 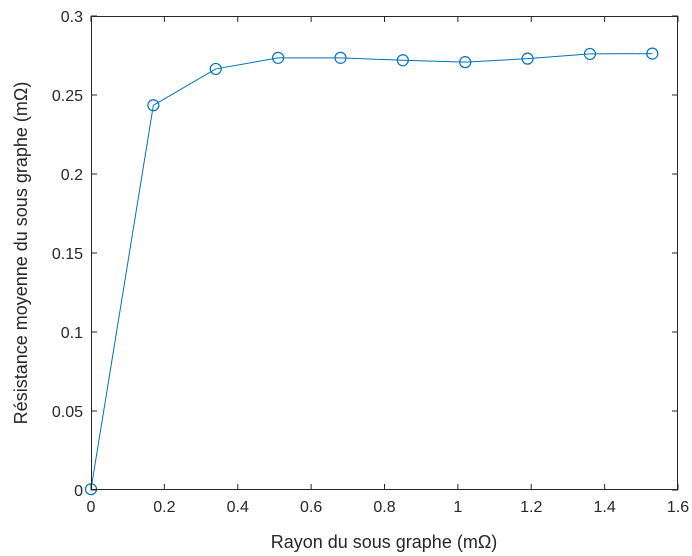 What do you see at coordinates (457, 507) in the screenshot?
I see `x-tick-label: 1` at bounding box center [457, 507].